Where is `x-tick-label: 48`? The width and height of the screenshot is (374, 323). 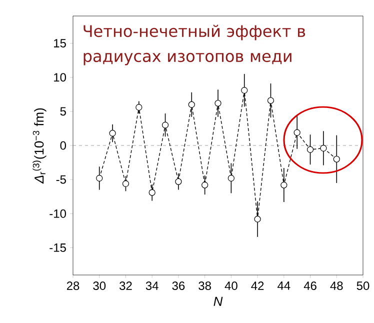 x-tick-label: 48 is located at coordinates (336, 286).